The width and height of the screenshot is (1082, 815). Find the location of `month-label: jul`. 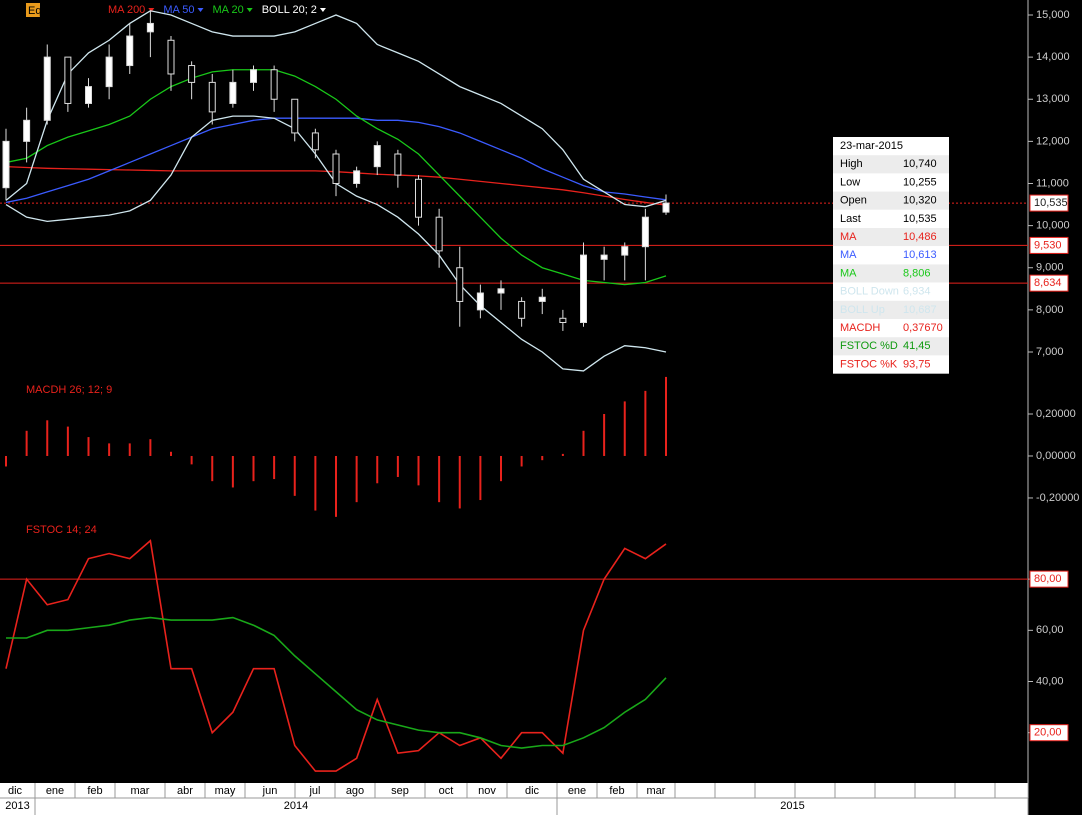

month-label: jul is located at coordinates (314, 791).